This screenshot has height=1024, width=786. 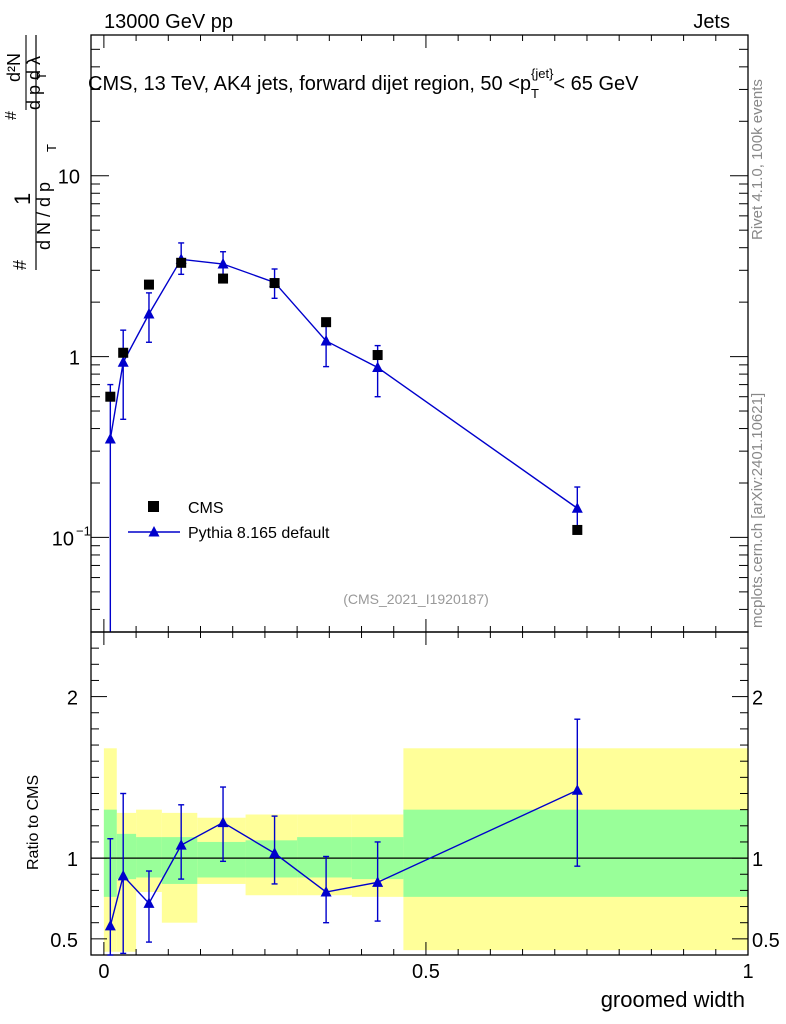 What do you see at coordinates (206, 508) in the screenshot?
I see `legend-cms-label: CMS` at bounding box center [206, 508].